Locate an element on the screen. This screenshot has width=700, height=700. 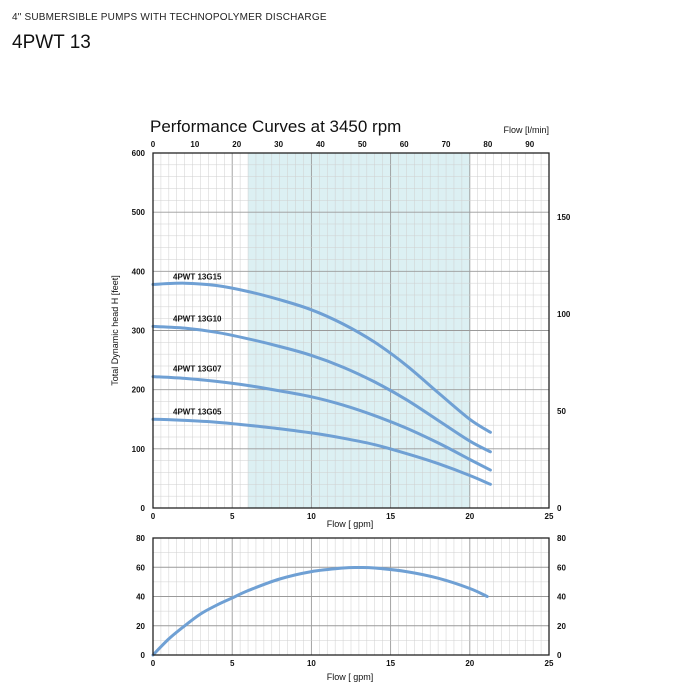
y-tick-label: 500 is located at coordinates (139, 212).